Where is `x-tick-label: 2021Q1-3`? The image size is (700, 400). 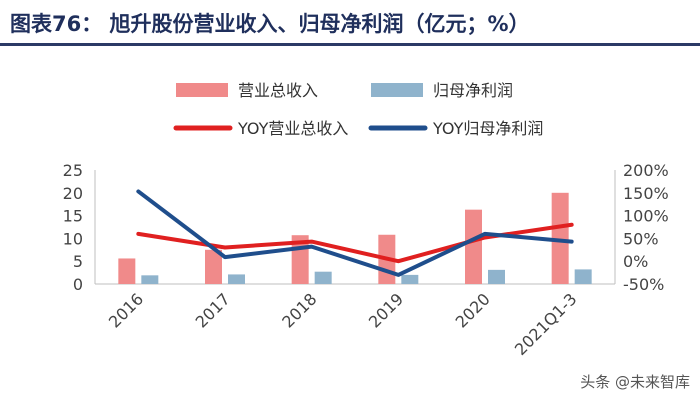 x-tick-label: 2021Q1-3 is located at coordinates (546, 324).